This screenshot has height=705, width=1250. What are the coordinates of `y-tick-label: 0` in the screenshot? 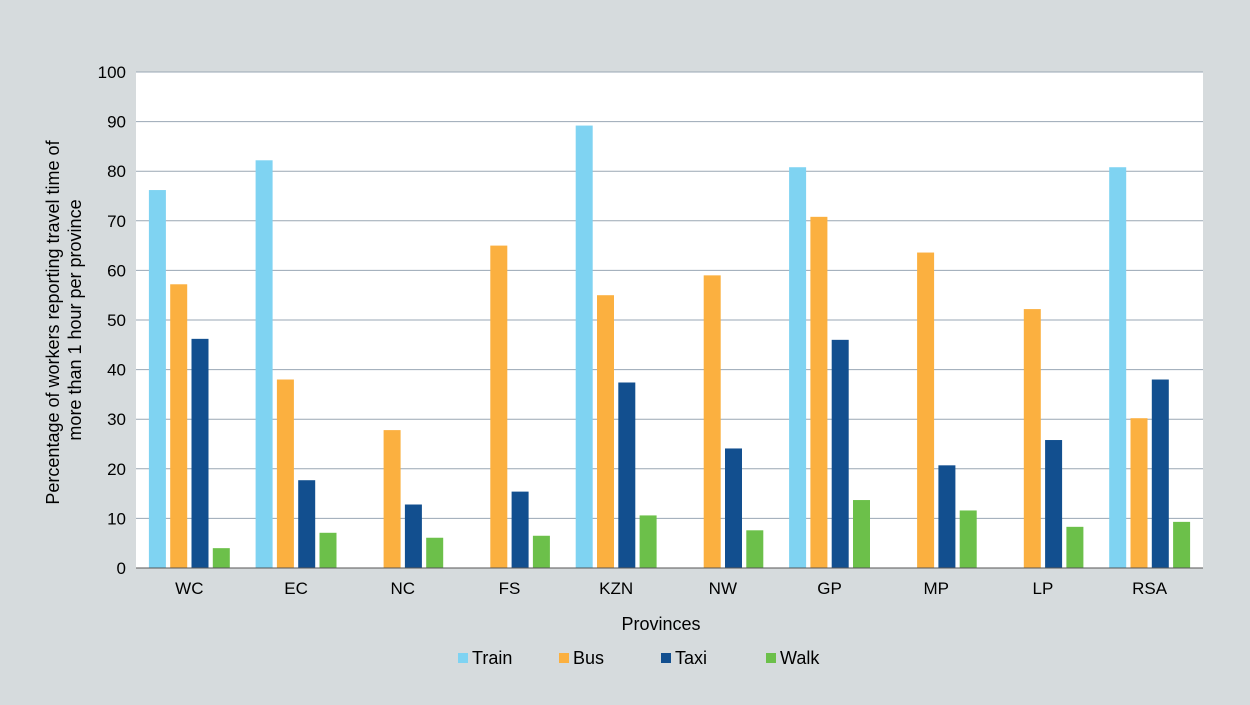 It's located at (121, 568).